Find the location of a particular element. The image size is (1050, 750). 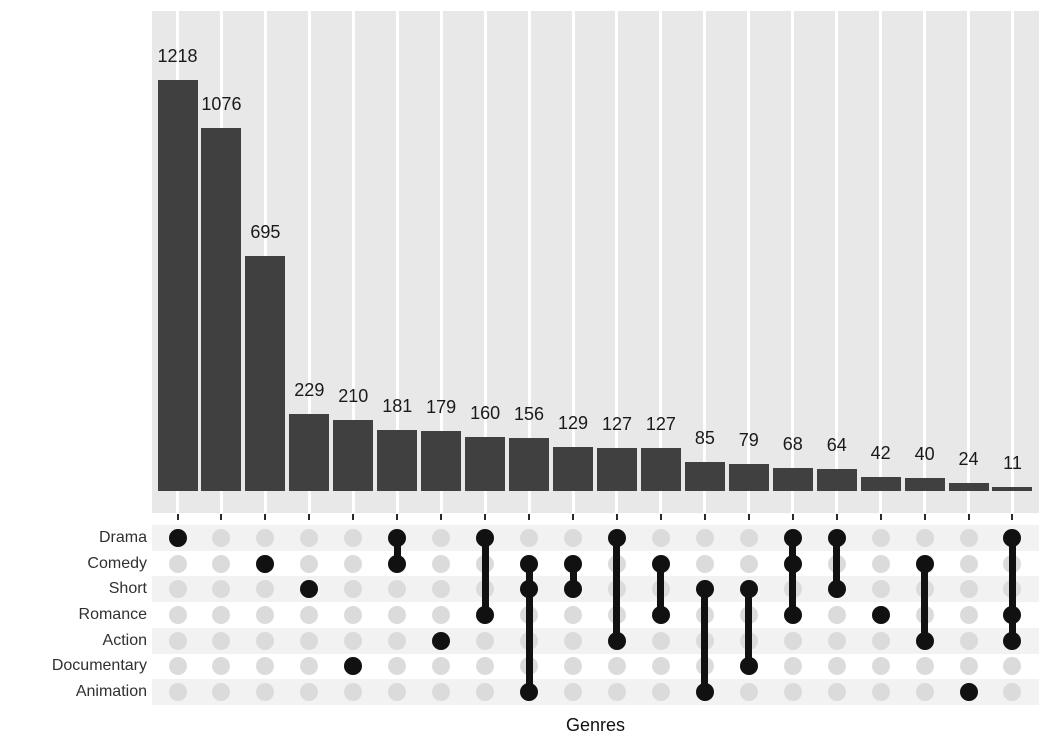

bar-value-label: 68 is located at coordinates (792, 444).